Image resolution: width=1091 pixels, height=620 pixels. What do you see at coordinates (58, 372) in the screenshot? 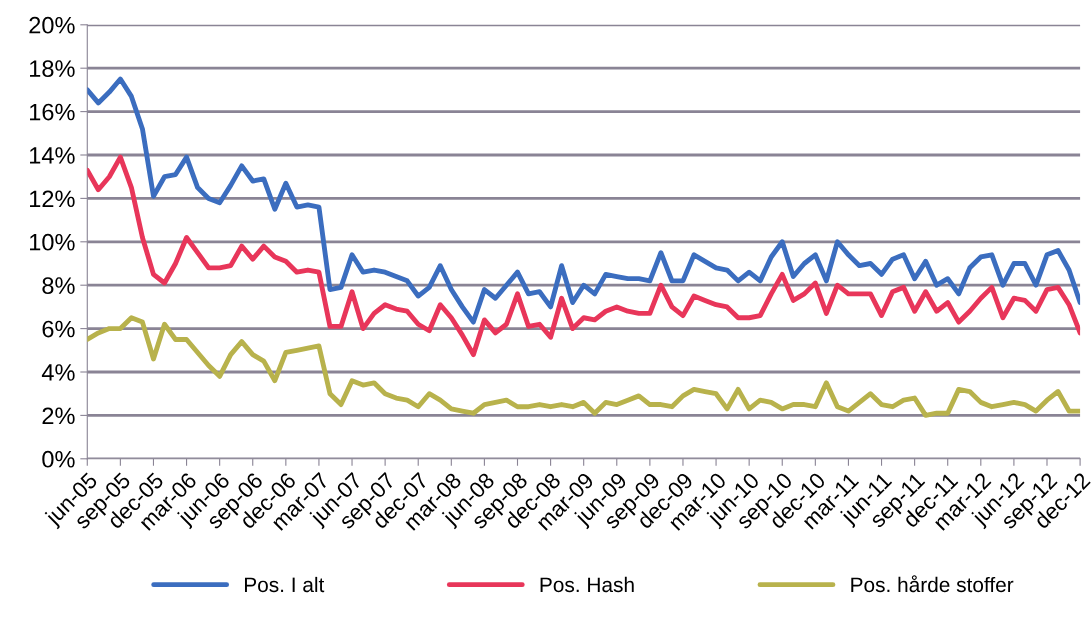
I see `y-tick-label: 4%` at bounding box center [58, 372].